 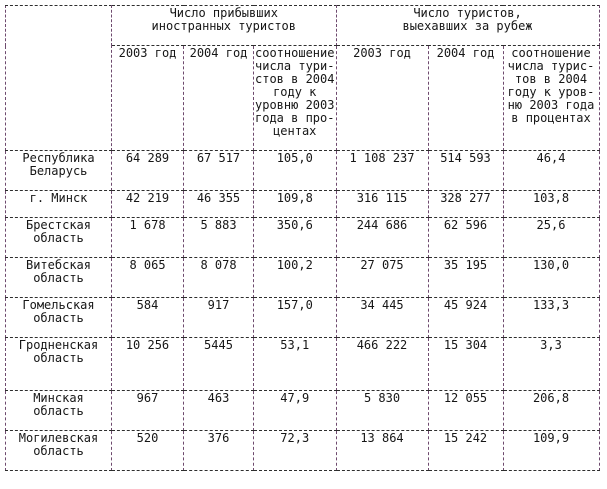 I want to click on value-cell: 466 222, so click(x=382, y=364).